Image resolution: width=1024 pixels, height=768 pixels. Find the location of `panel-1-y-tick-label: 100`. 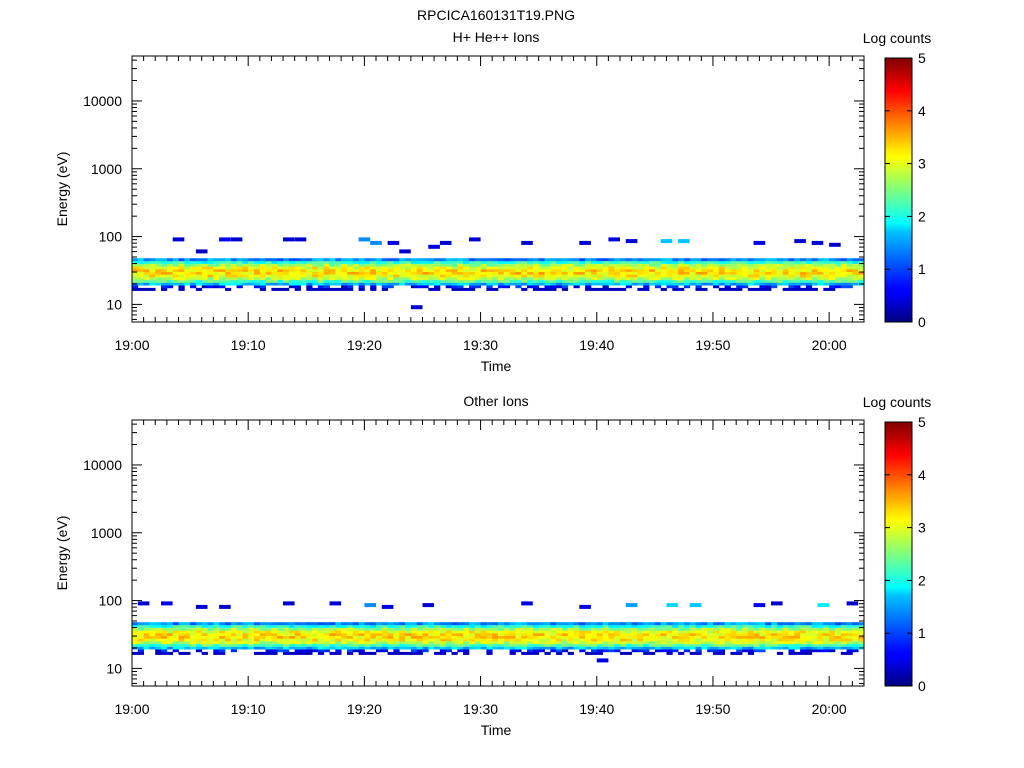

panel-1-y-tick-label: 100 is located at coordinates (111, 237).